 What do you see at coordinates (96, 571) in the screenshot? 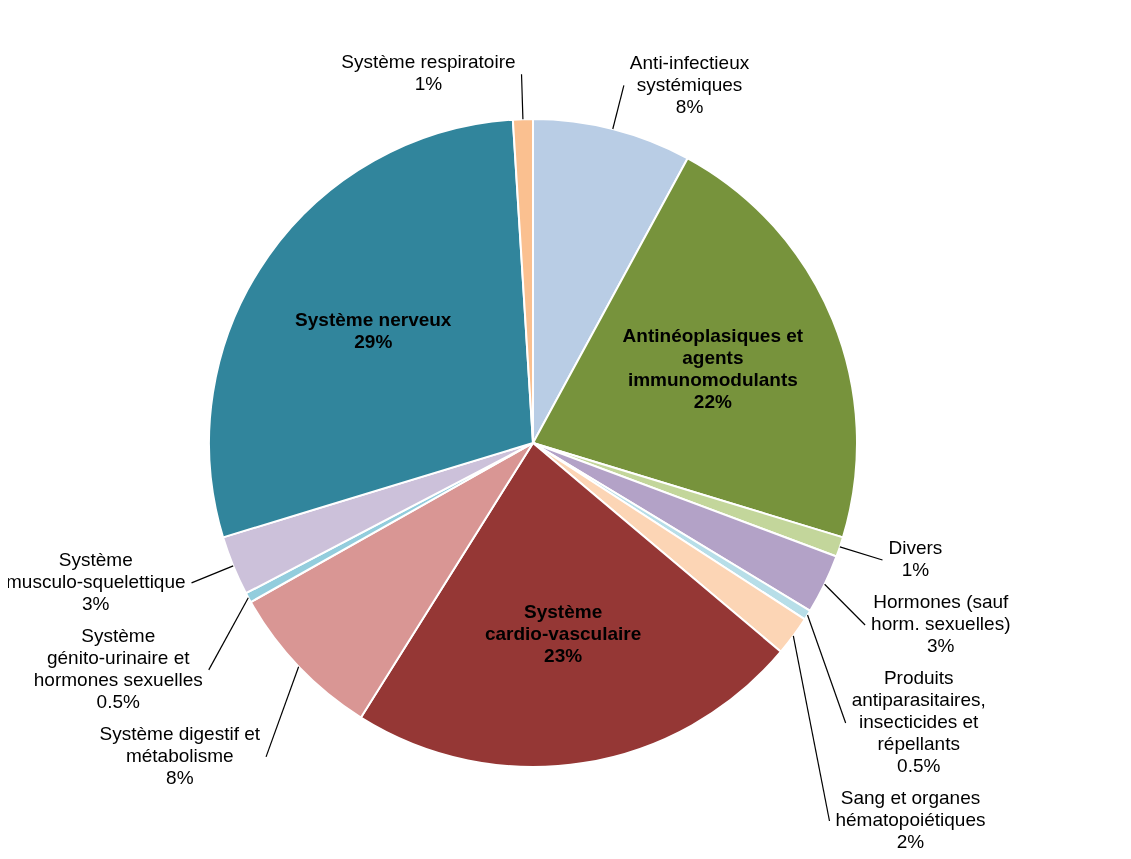
I see `slice-label: Système musculo-squelettique` at bounding box center [96, 571].